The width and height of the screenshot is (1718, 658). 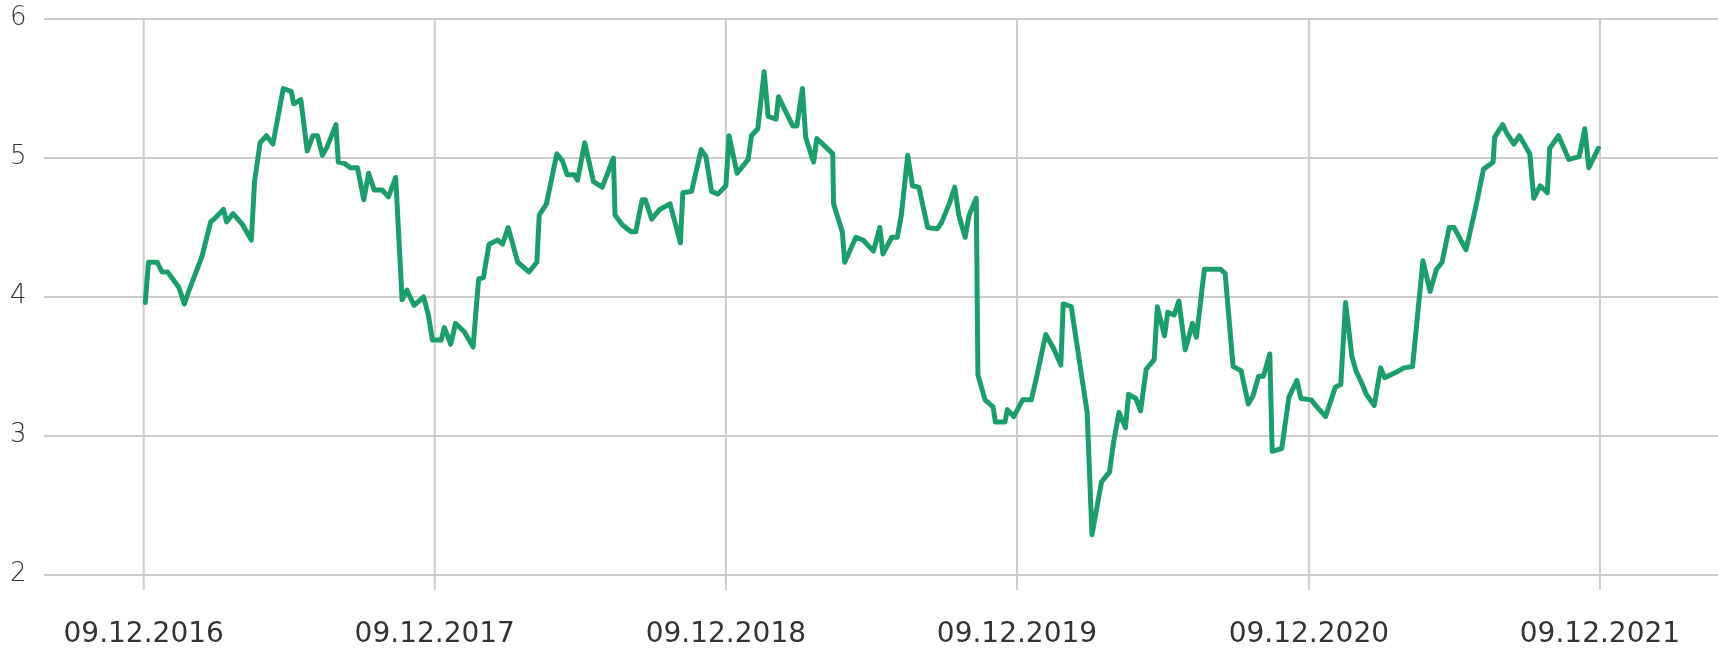 What do you see at coordinates (18, 16) in the screenshot?
I see `y-tick-label: 6` at bounding box center [18, 16].